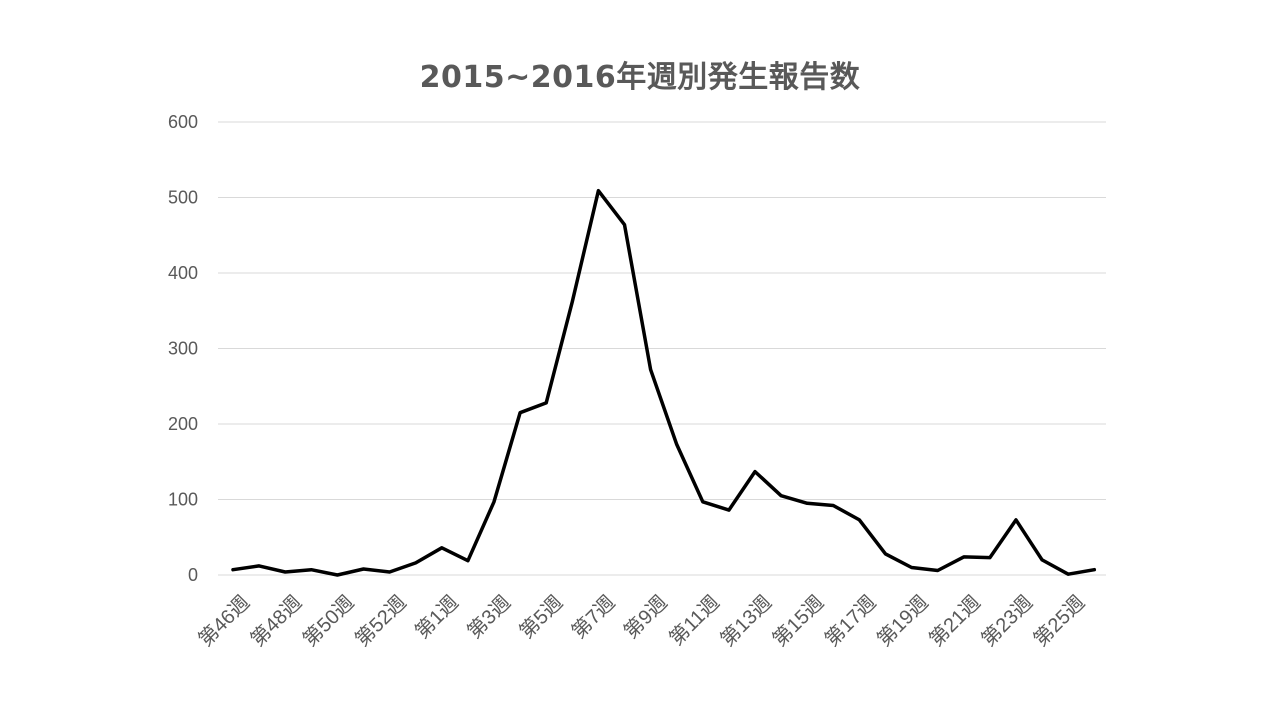 This screenshot has height=720, width=1280. Describe the element at coordinates (798, 621) in the screenshot. I see `x-tick-label: 第15週` at that location.